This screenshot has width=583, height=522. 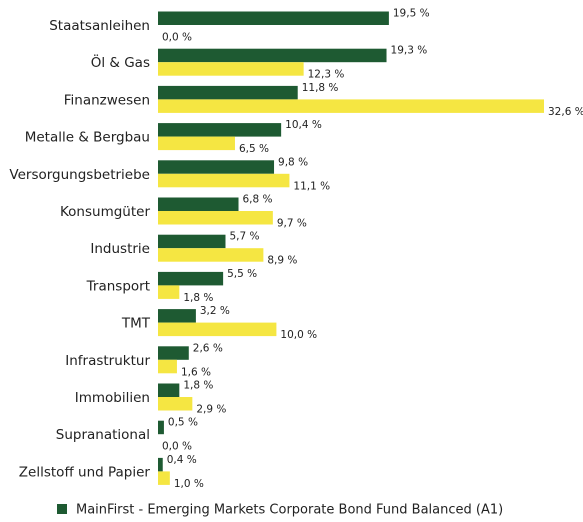 What do you see at coordinates (107, 100) in the screenshot?
I see `category-label: Finanzwesen` at bounding box center [107, 100].